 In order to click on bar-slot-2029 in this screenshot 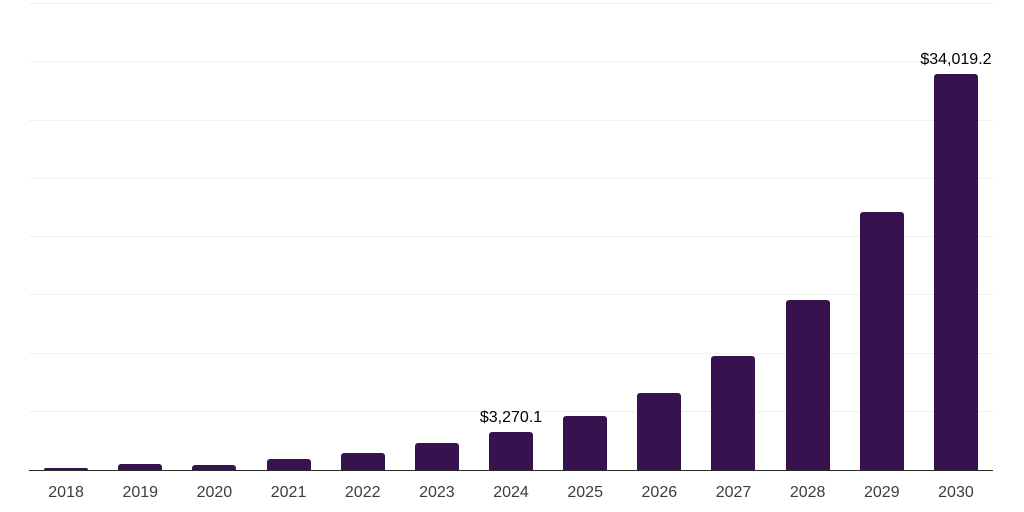, I will do `click(882, 237)`.